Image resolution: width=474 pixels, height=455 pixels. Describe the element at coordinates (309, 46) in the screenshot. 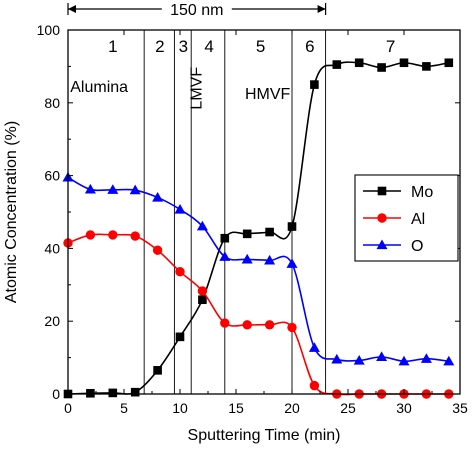

I see `region-number-6: 6` at that location.